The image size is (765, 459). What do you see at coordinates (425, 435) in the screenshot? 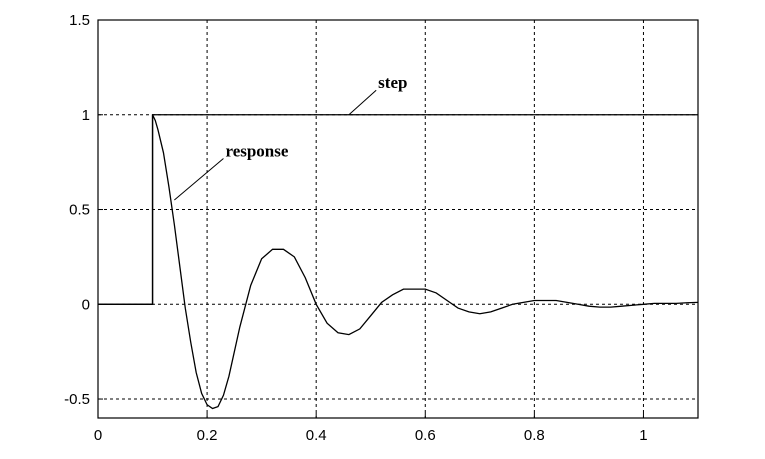
I see `x-tick-label: 0.6` at bounding box center [425, 435].